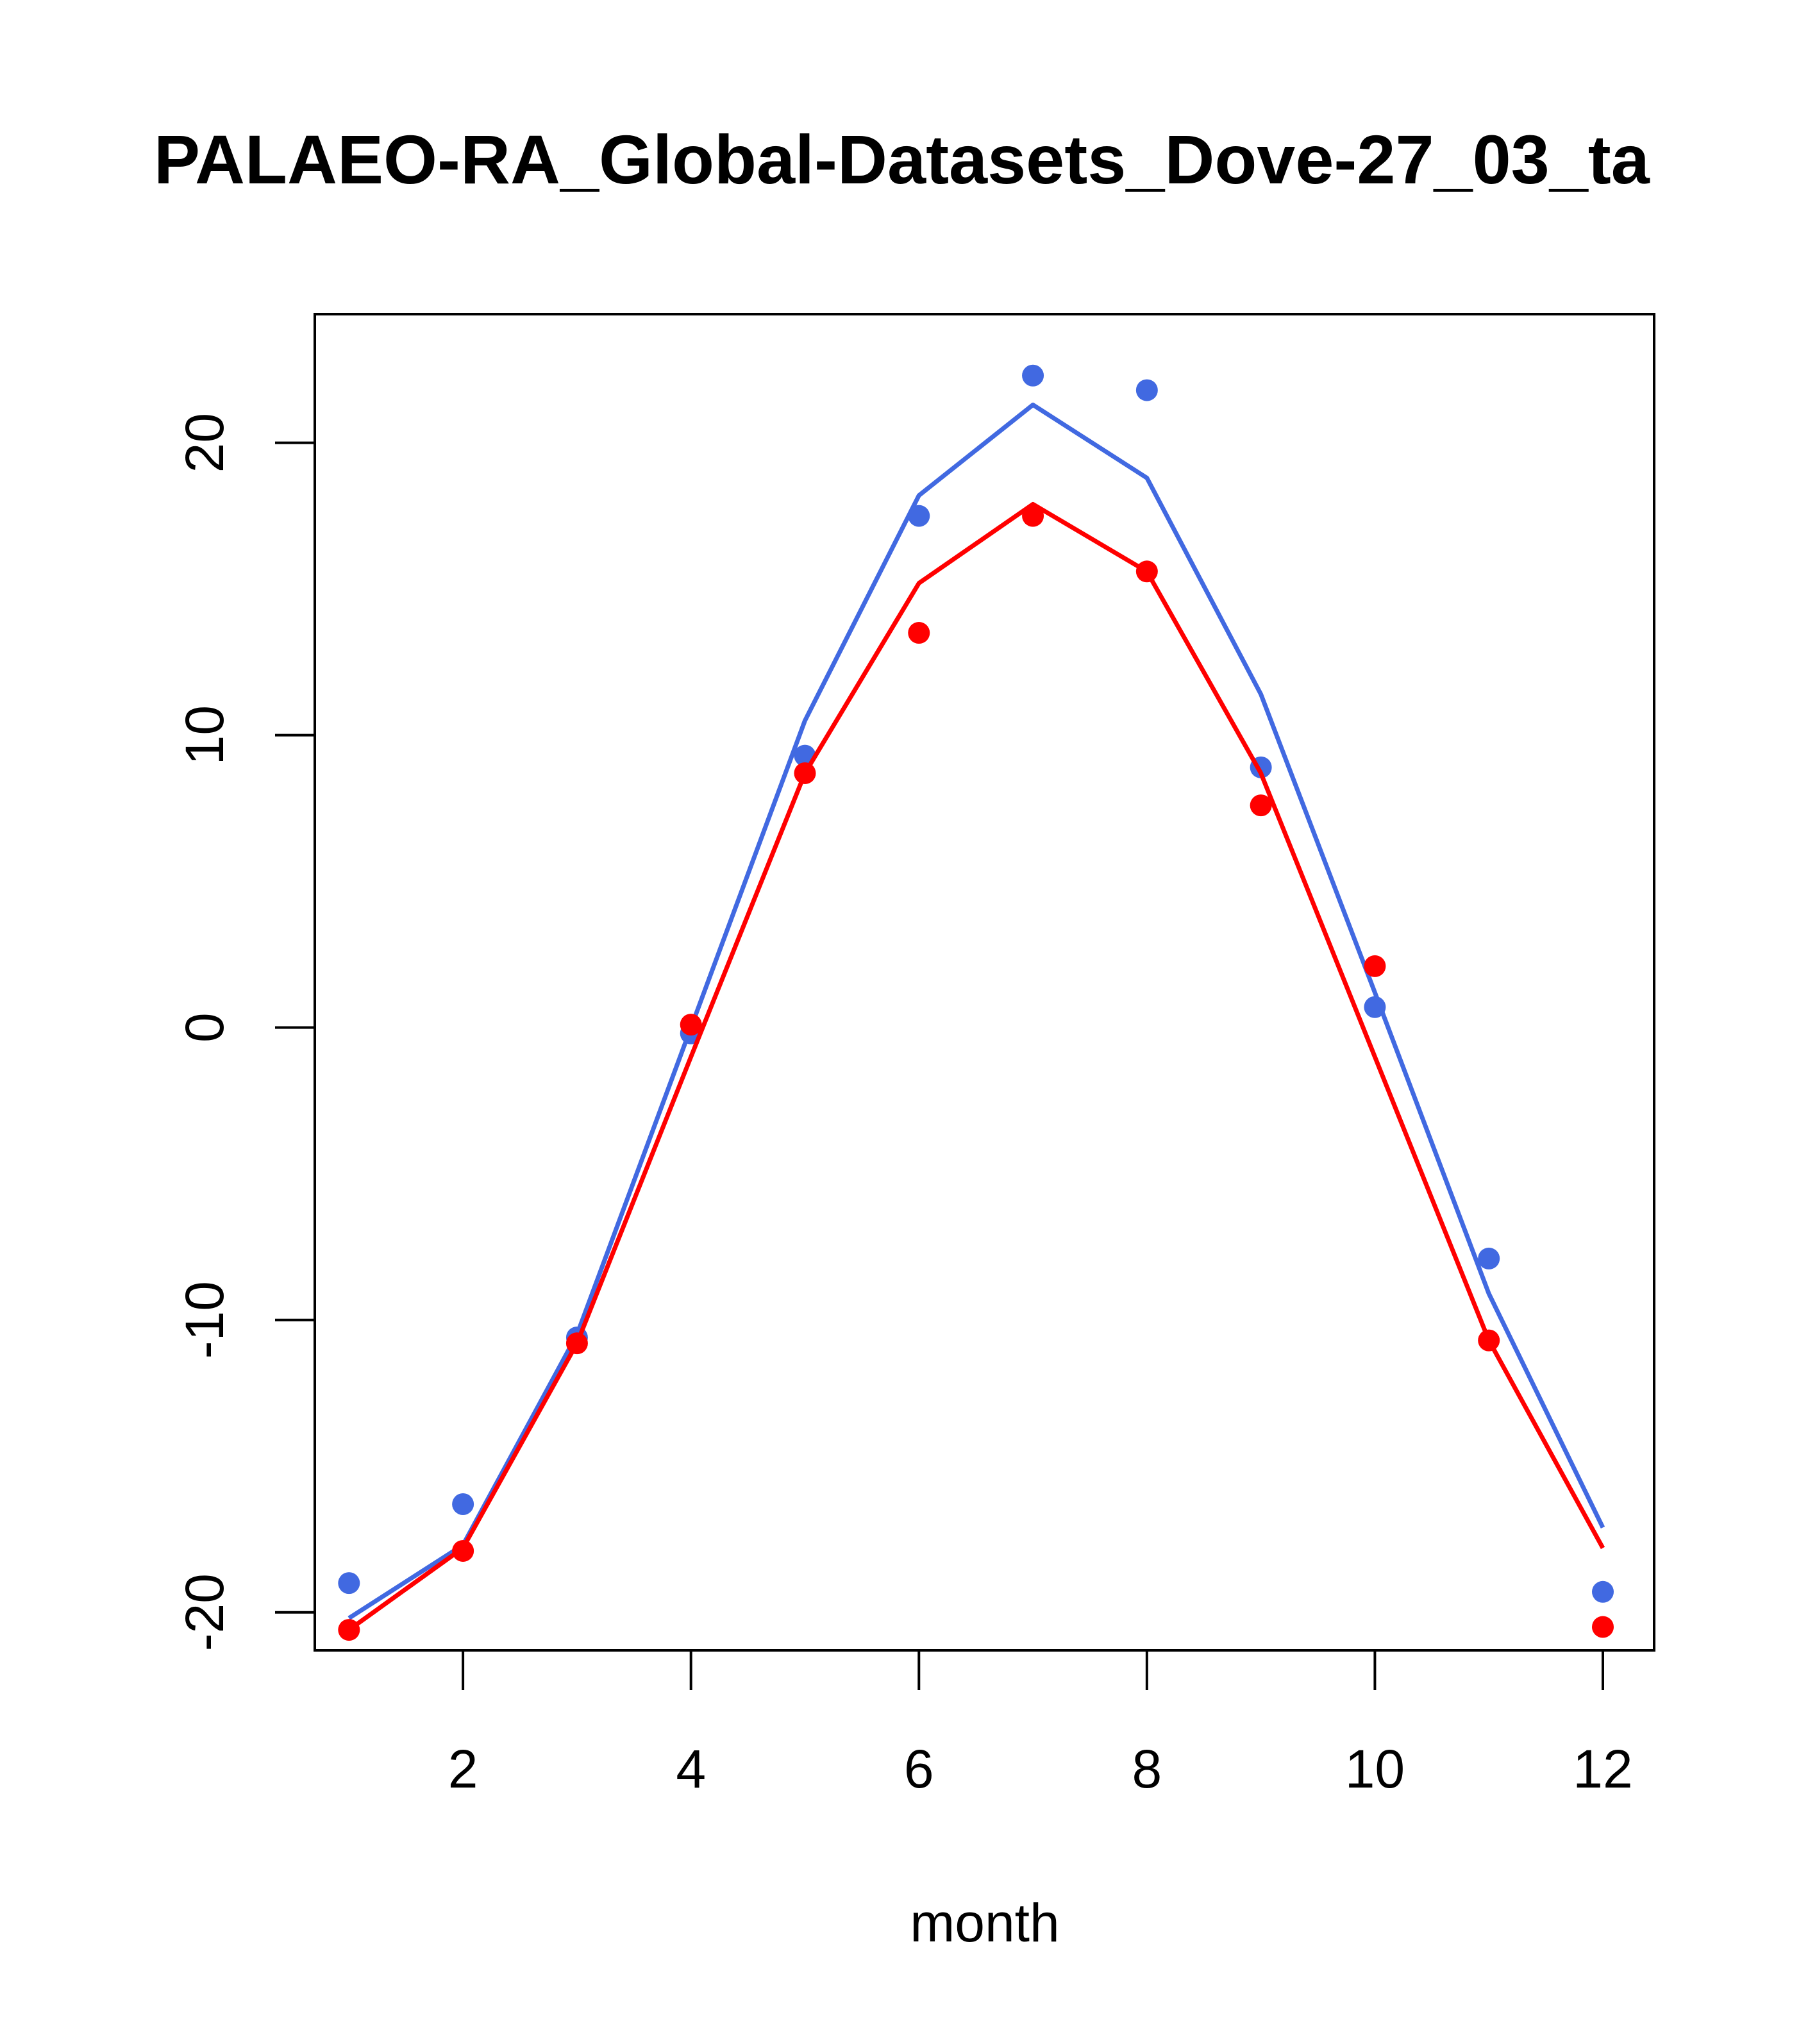 Image resolution: width=1817 pixels, height=2044 pixels. I want to click on x-tick-label: 8, so click(1147, 1769).